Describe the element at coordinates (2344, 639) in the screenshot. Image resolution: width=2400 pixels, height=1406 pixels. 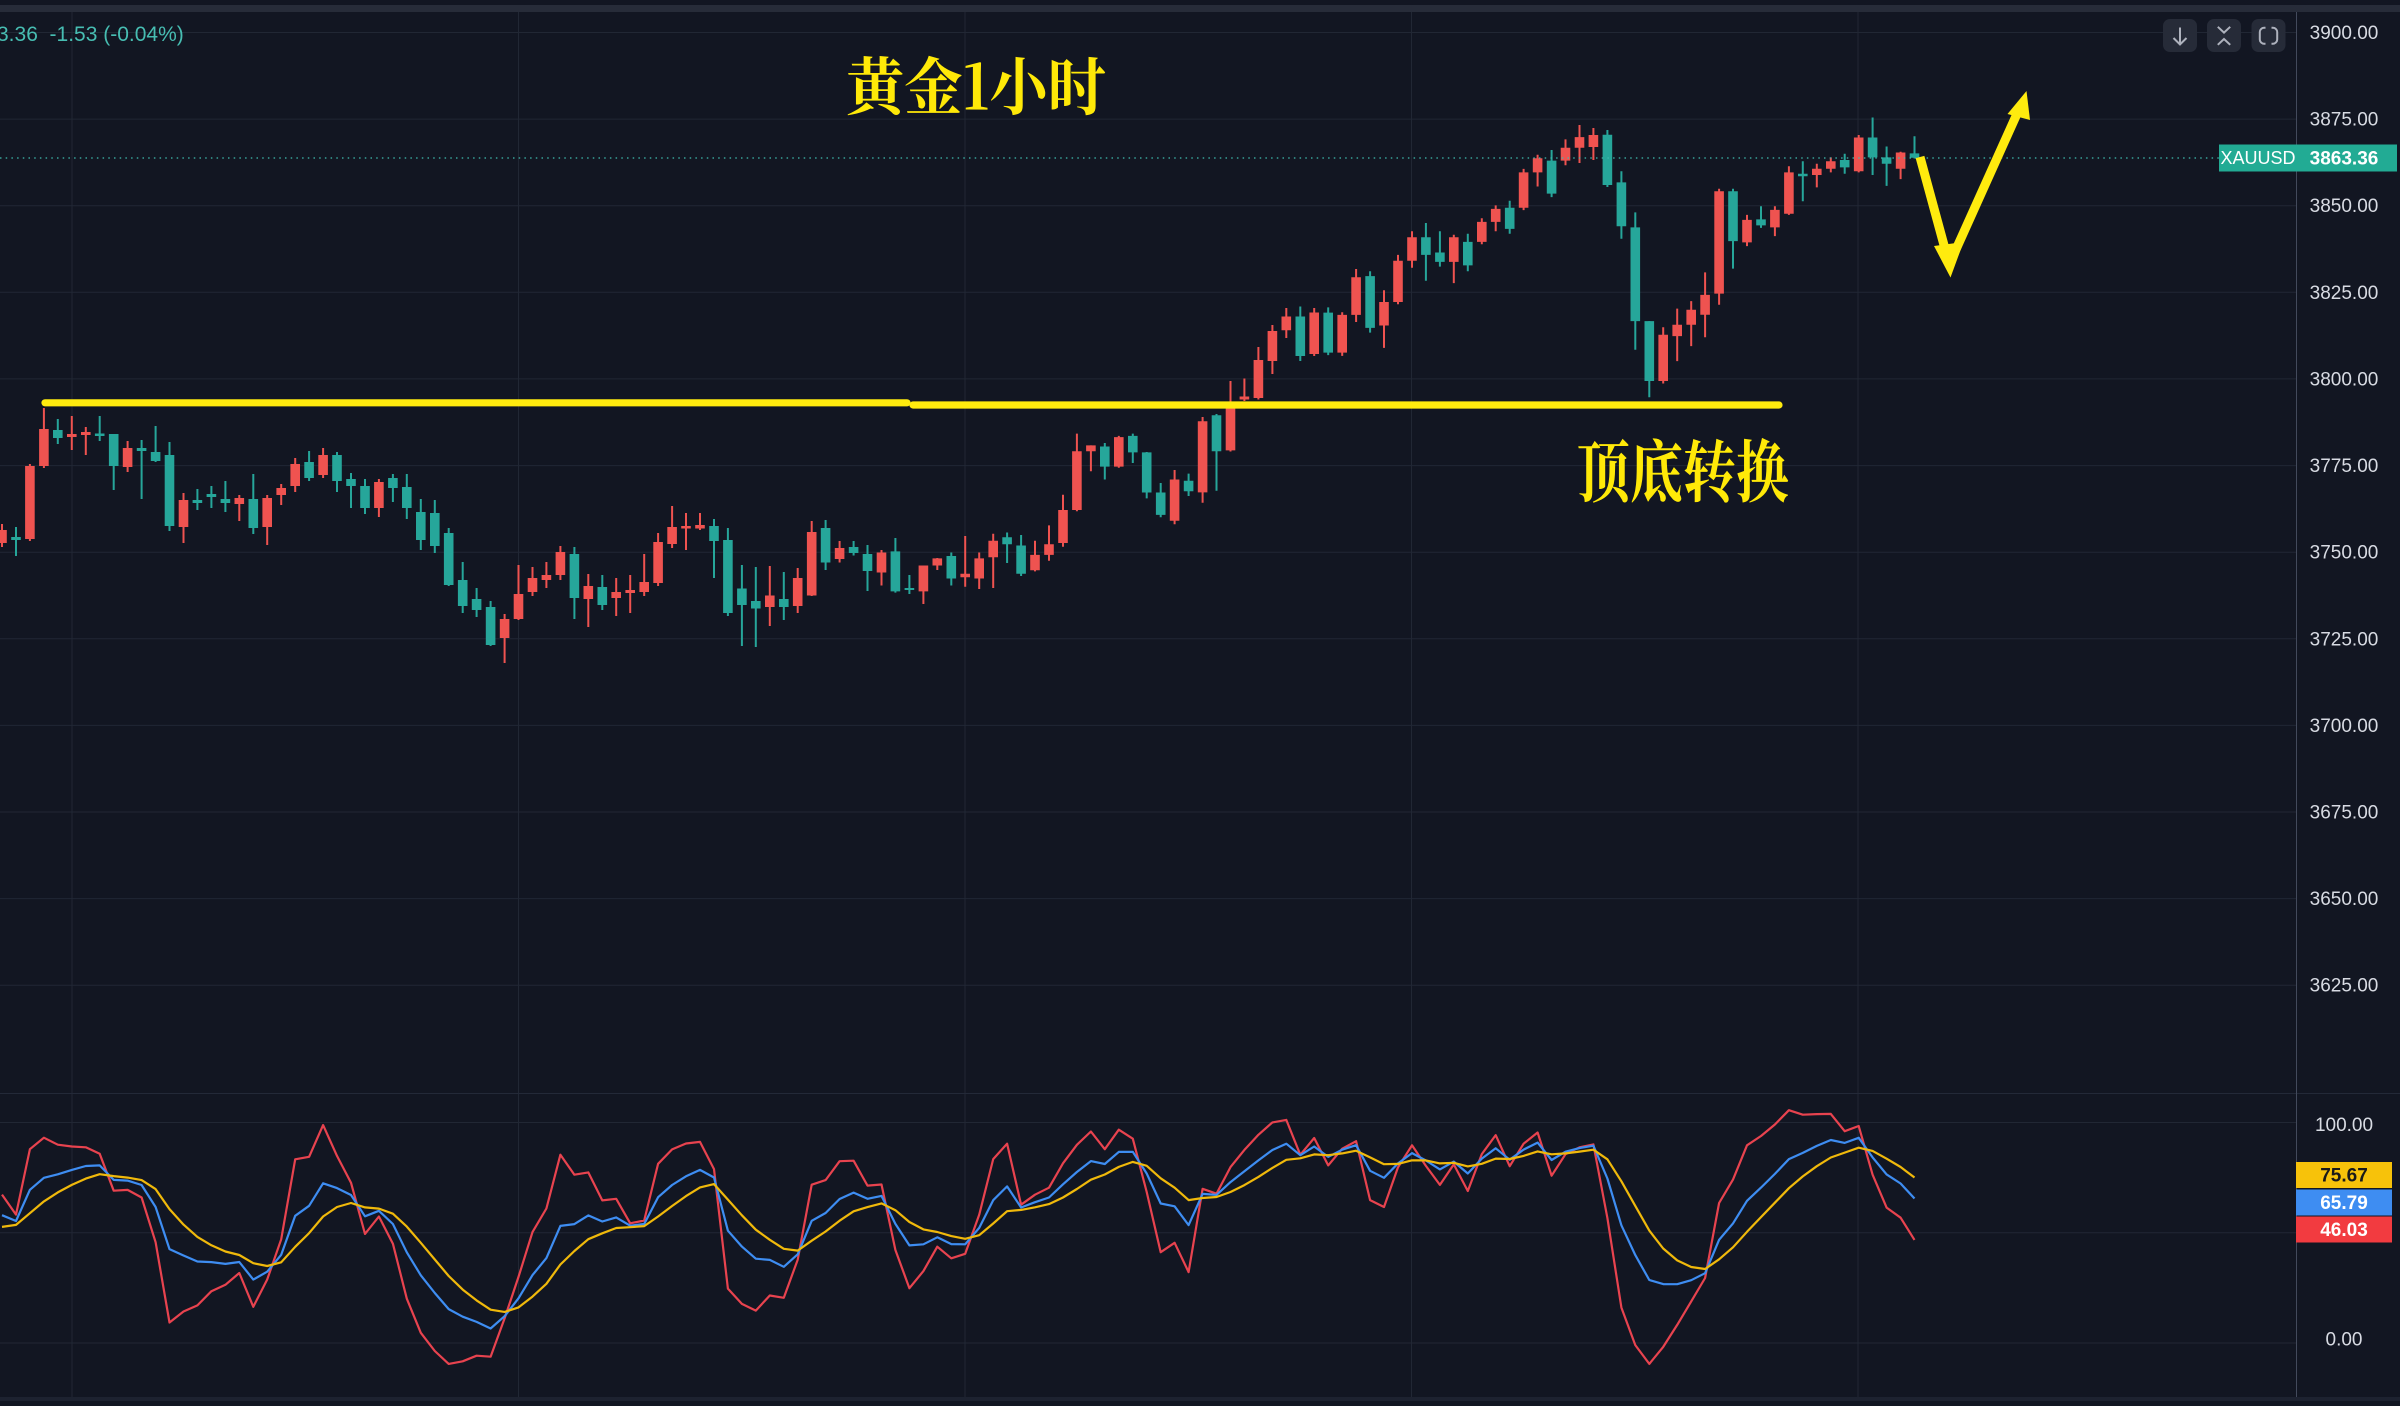
I see `svg-text: 3725.00` at that location.